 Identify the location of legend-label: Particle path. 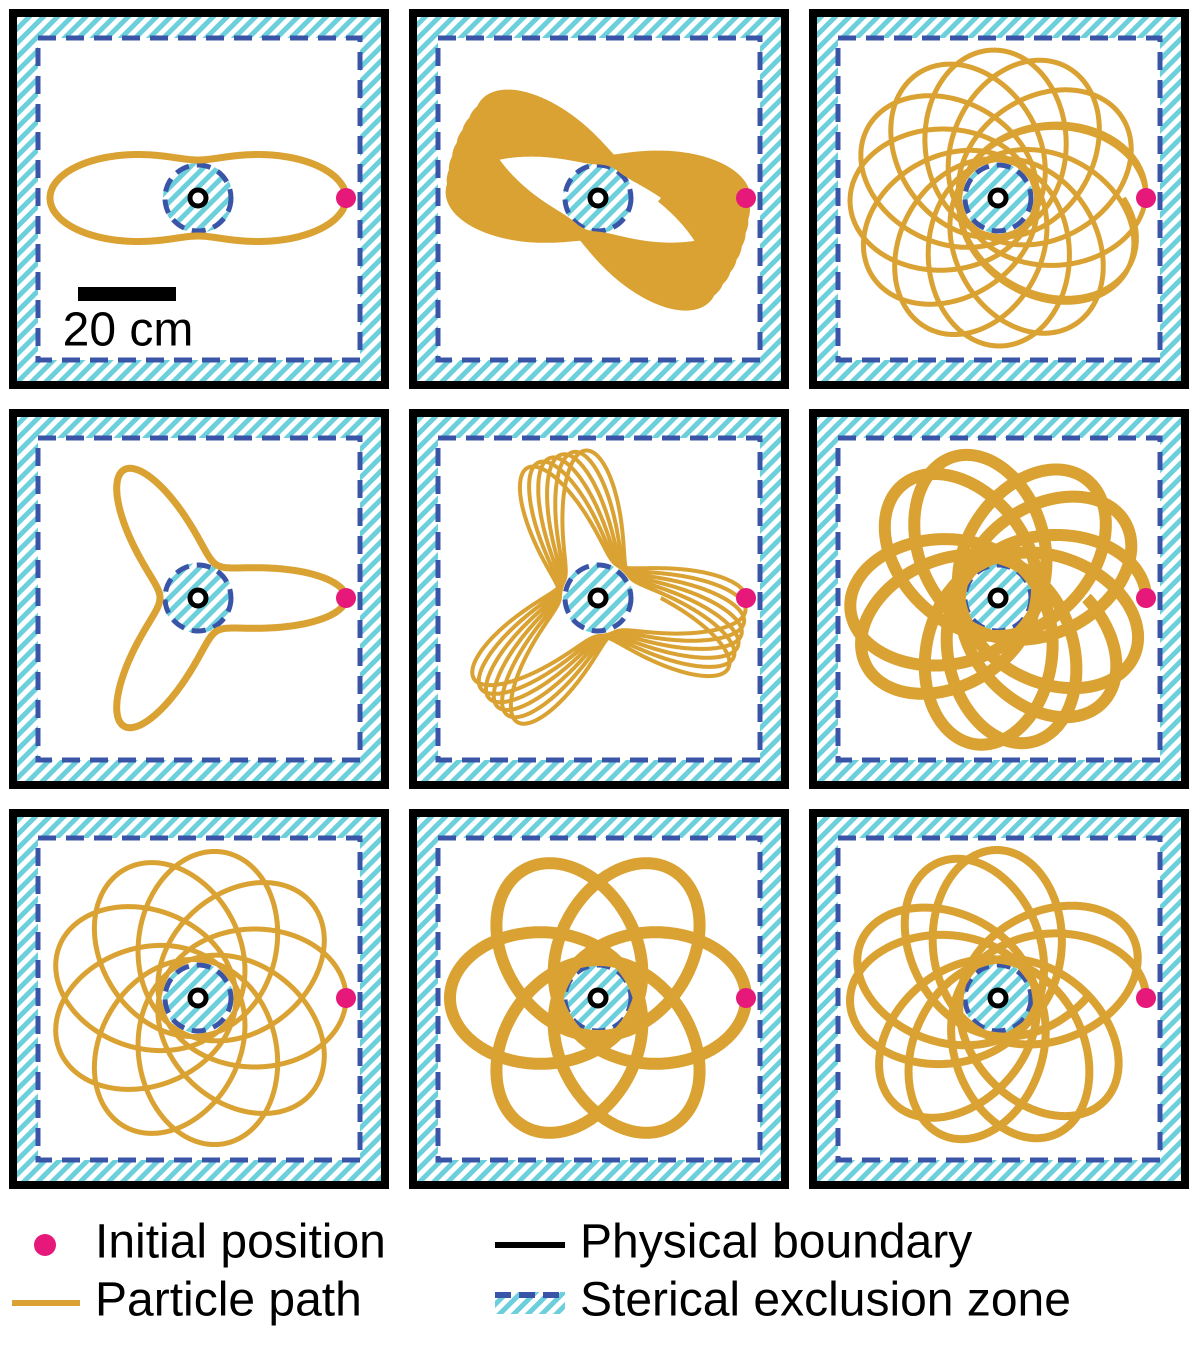
(228, 1300).